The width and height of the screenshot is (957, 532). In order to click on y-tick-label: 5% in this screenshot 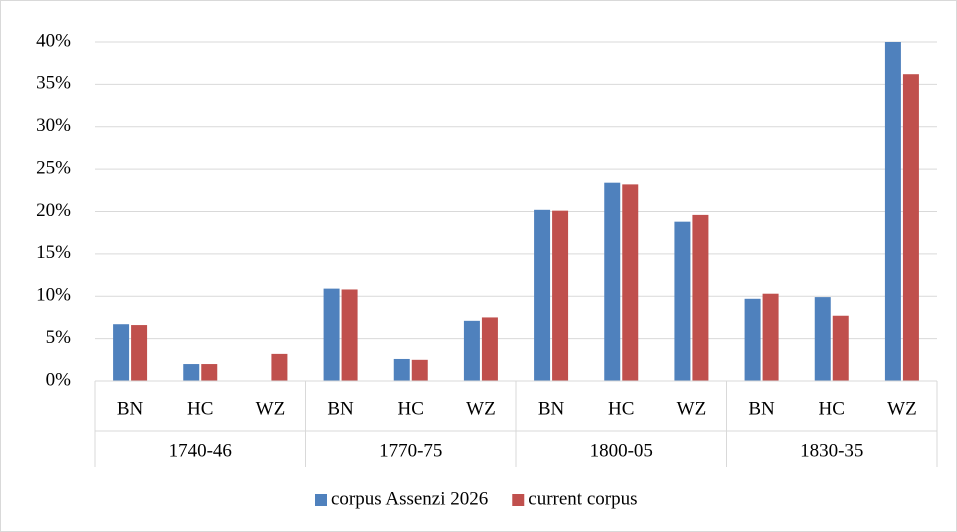, I will do `click(59, 337)`.